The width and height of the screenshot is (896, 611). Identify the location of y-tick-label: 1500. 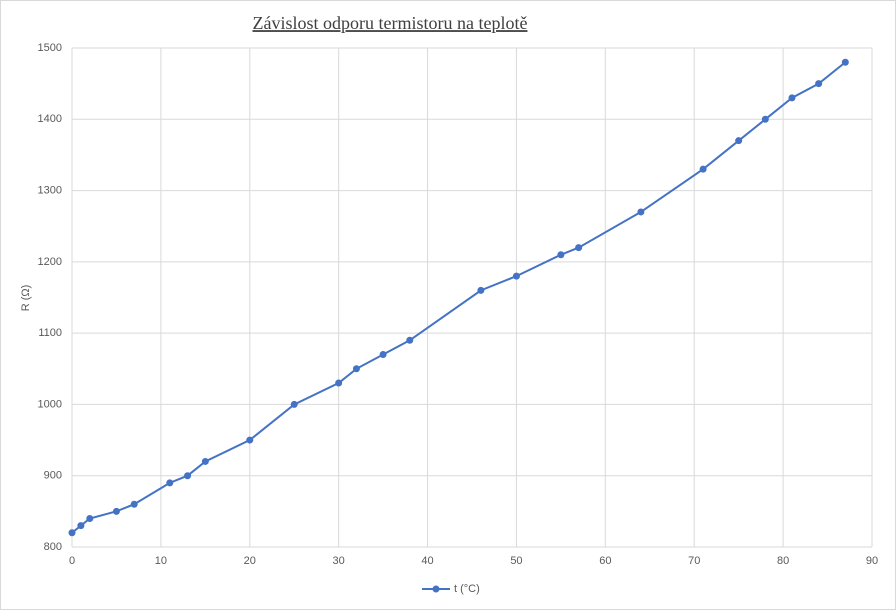
(50, 48).